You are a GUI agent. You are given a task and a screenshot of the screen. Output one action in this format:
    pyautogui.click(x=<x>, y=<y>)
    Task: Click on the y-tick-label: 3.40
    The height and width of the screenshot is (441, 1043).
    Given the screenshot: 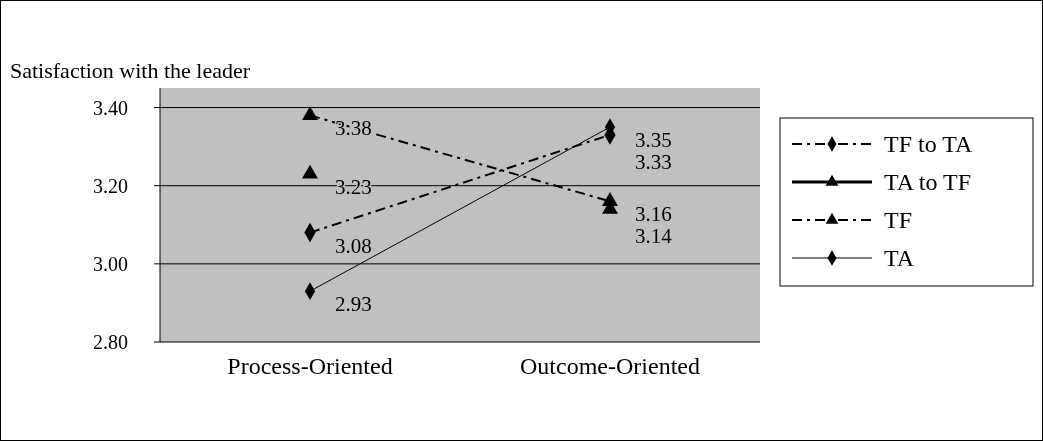 What is the action you would take?
    pyautogui.click(x=110, y=107)
    